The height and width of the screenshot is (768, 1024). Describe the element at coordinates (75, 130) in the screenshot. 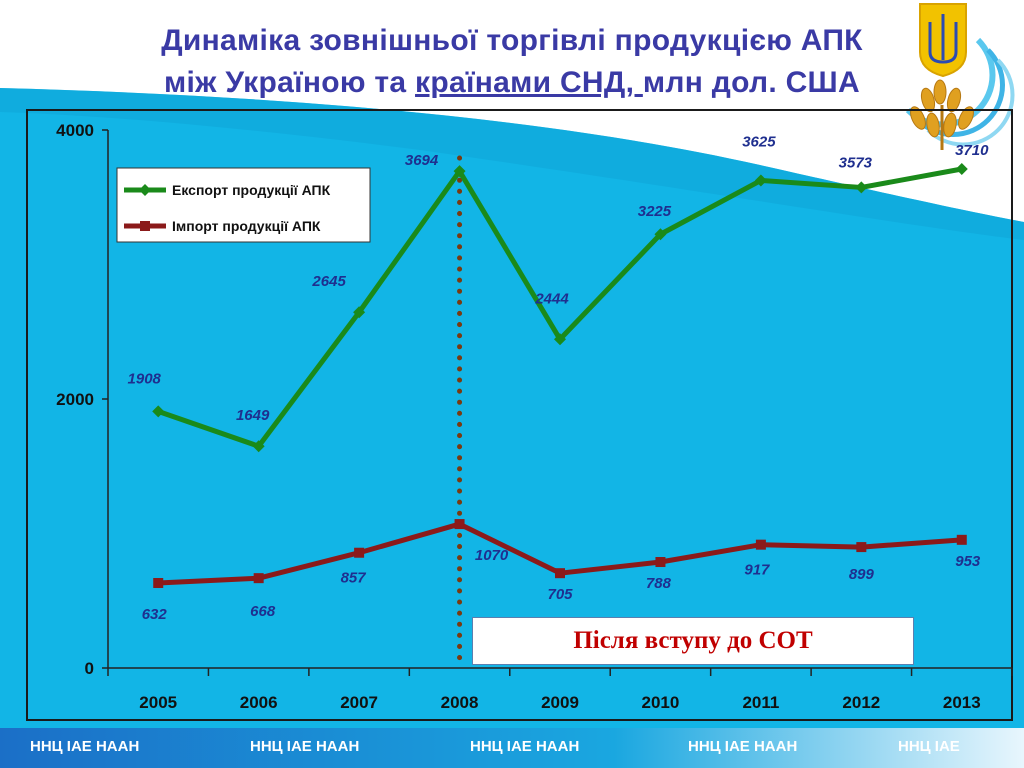

I see `y-tick-label: 4000` at that location.